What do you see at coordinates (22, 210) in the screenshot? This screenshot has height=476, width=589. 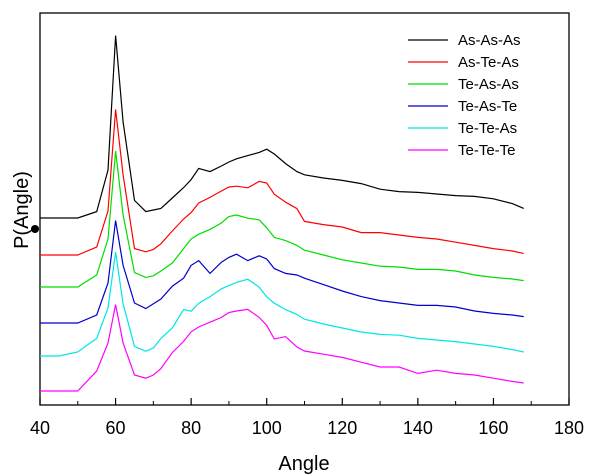 I see `y-axis-label: P(Angle)` at bounding box center [22, 210].